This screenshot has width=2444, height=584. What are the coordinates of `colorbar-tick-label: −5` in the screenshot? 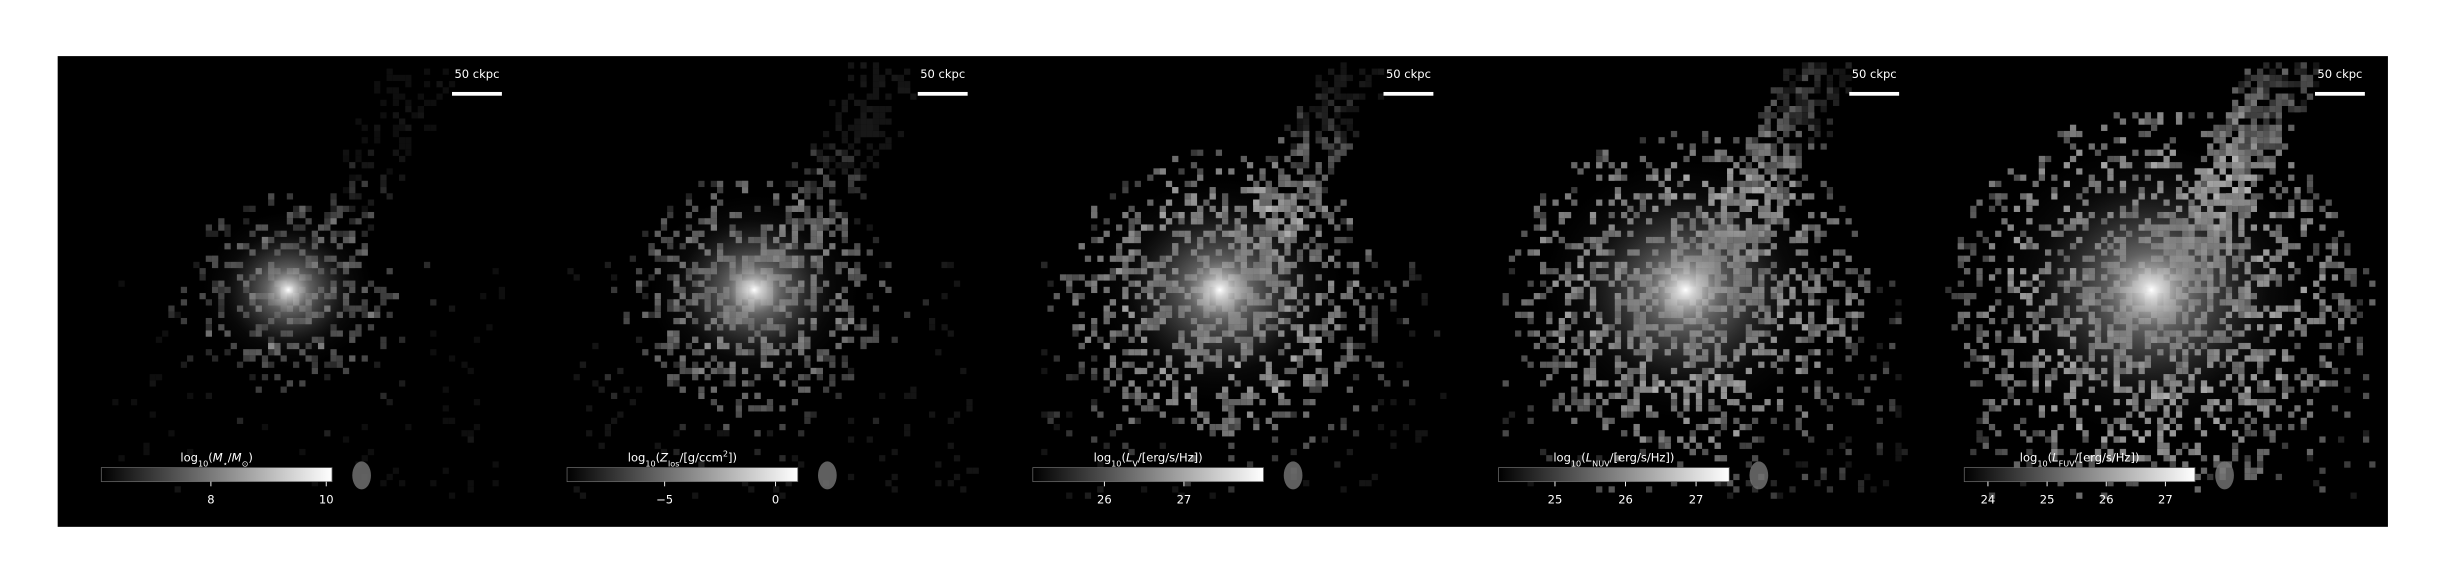 It's located at (664, 499).